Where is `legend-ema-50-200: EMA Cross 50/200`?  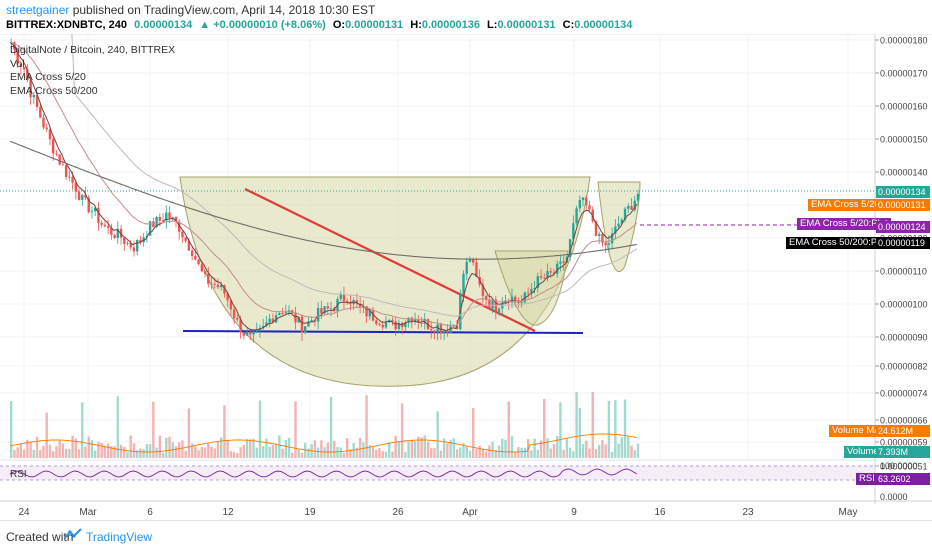
legend-ema-50-200: EMA Cross 50/200 is located at coordinates (54, 90).